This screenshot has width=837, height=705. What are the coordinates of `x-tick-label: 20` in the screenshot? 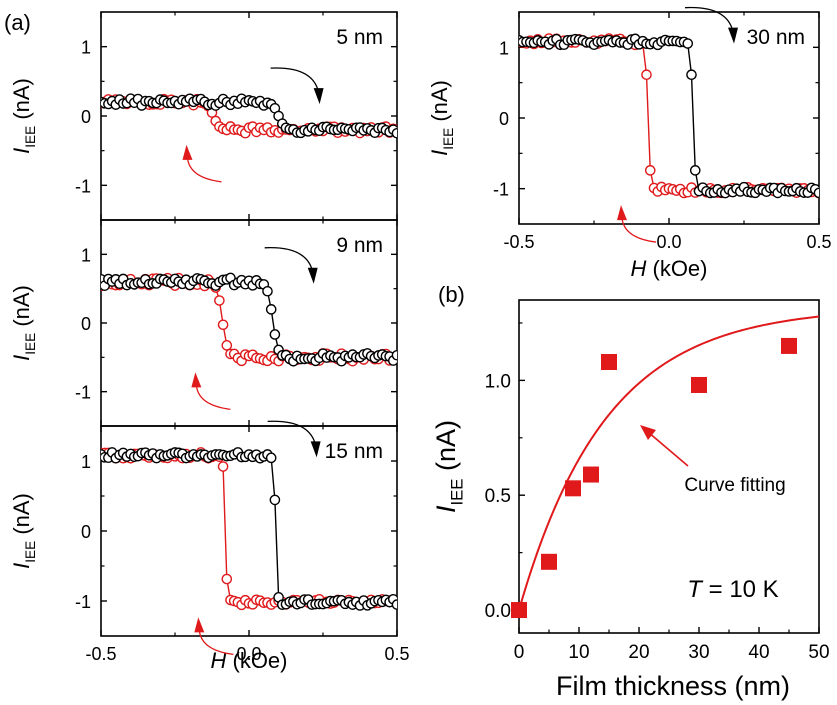 It's located at (638, 652).